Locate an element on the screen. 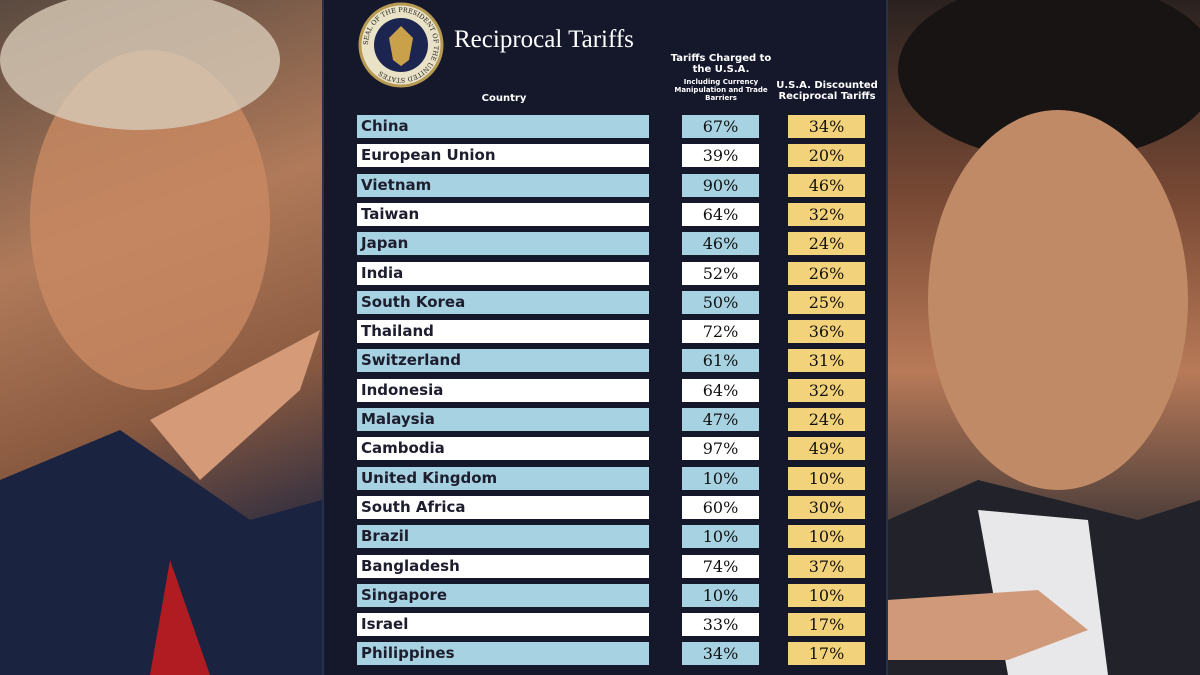 The height and width of the screenshot is (675, 1200). country-cell: Indonesia is located at coordinates (503, 390).